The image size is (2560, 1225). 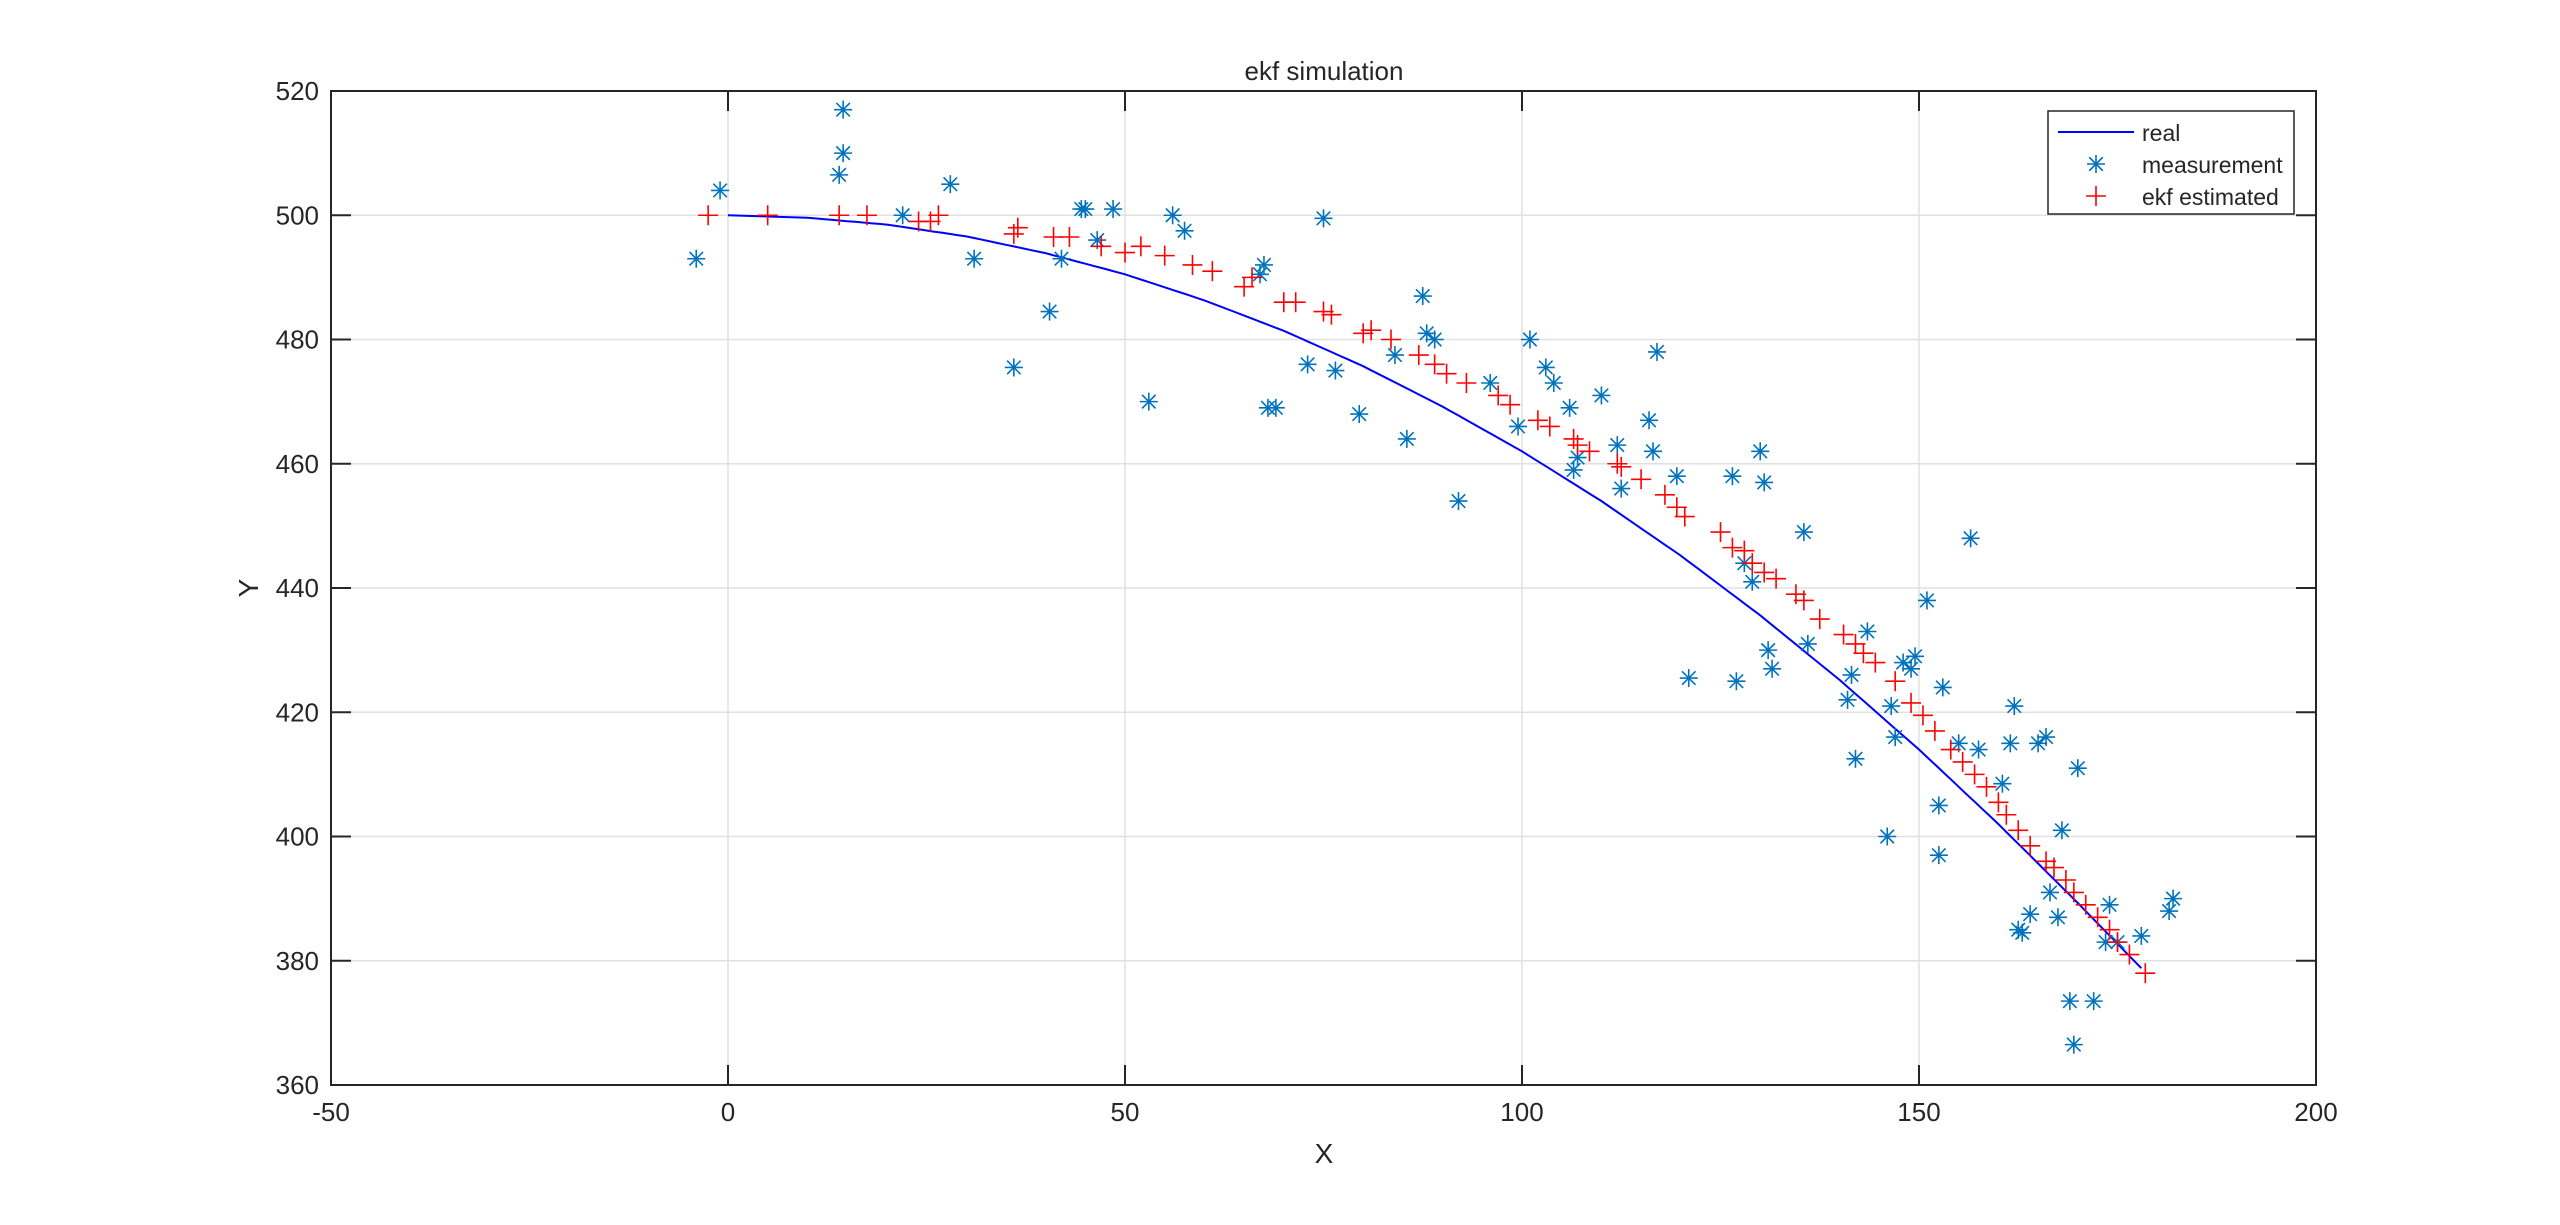 I want to click on y-tick-label: 500, so click(x=297, y=215).